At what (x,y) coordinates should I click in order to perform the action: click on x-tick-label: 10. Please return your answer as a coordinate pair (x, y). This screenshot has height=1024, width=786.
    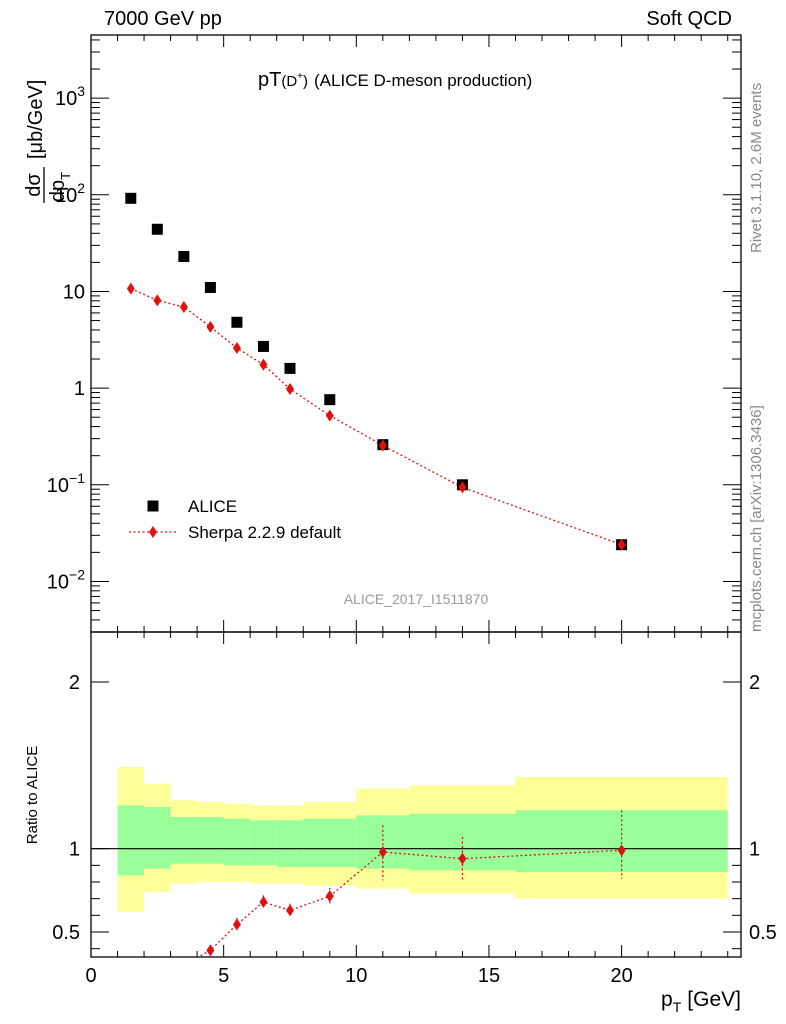
    Looking at the image, I should click on (356, 976).